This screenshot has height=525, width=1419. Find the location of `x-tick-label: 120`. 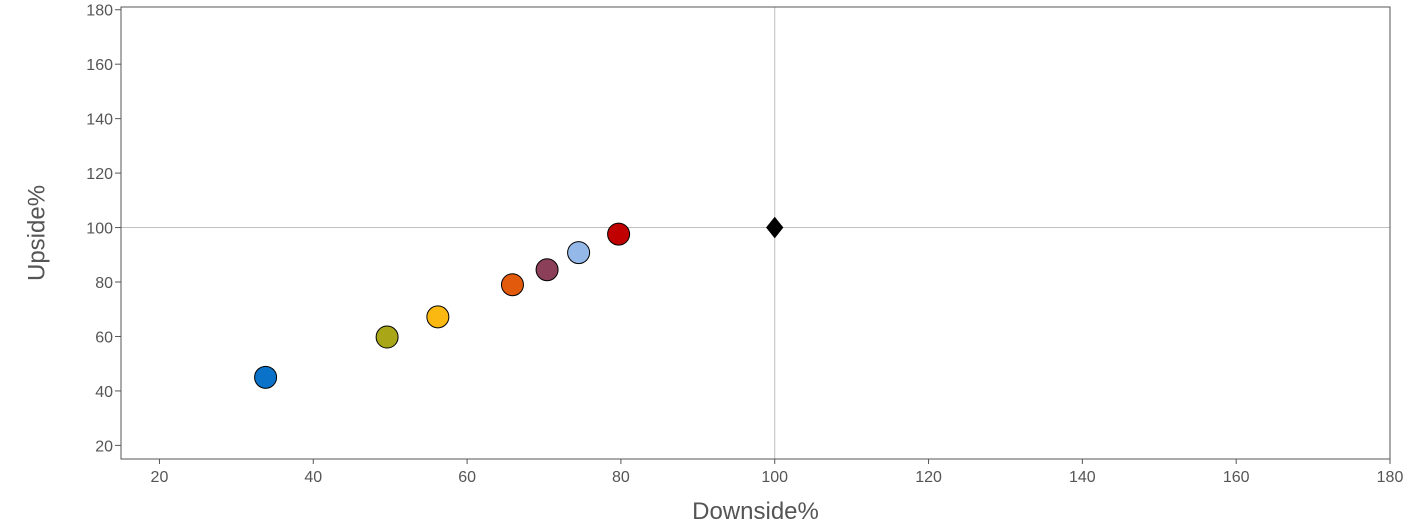

x-tick-label: 120 is located at coordinates (928, 477).